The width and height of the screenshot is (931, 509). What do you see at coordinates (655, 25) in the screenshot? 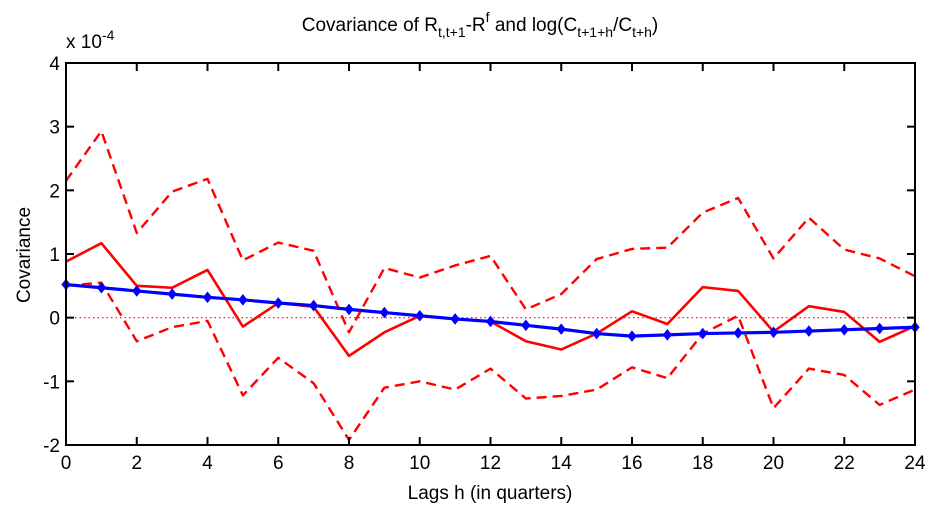
I see `title-suffix: )` at bounding box center [655, 25].